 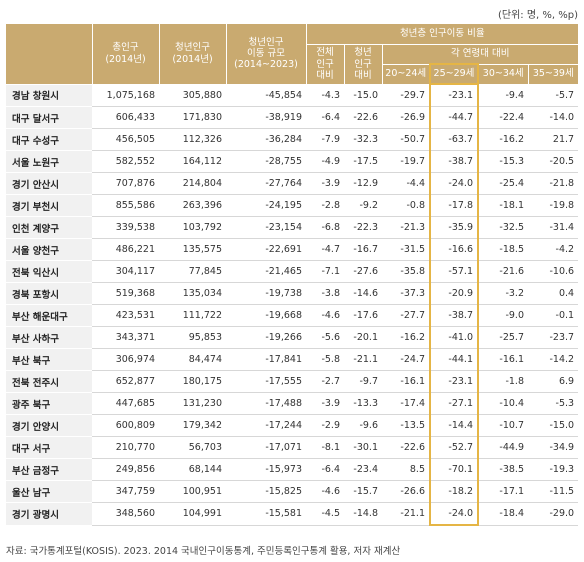 What do you see at coordinates (125, 514) in the screenshot?
I see `value-cell: 348,560` at bounding box center [125, 514].